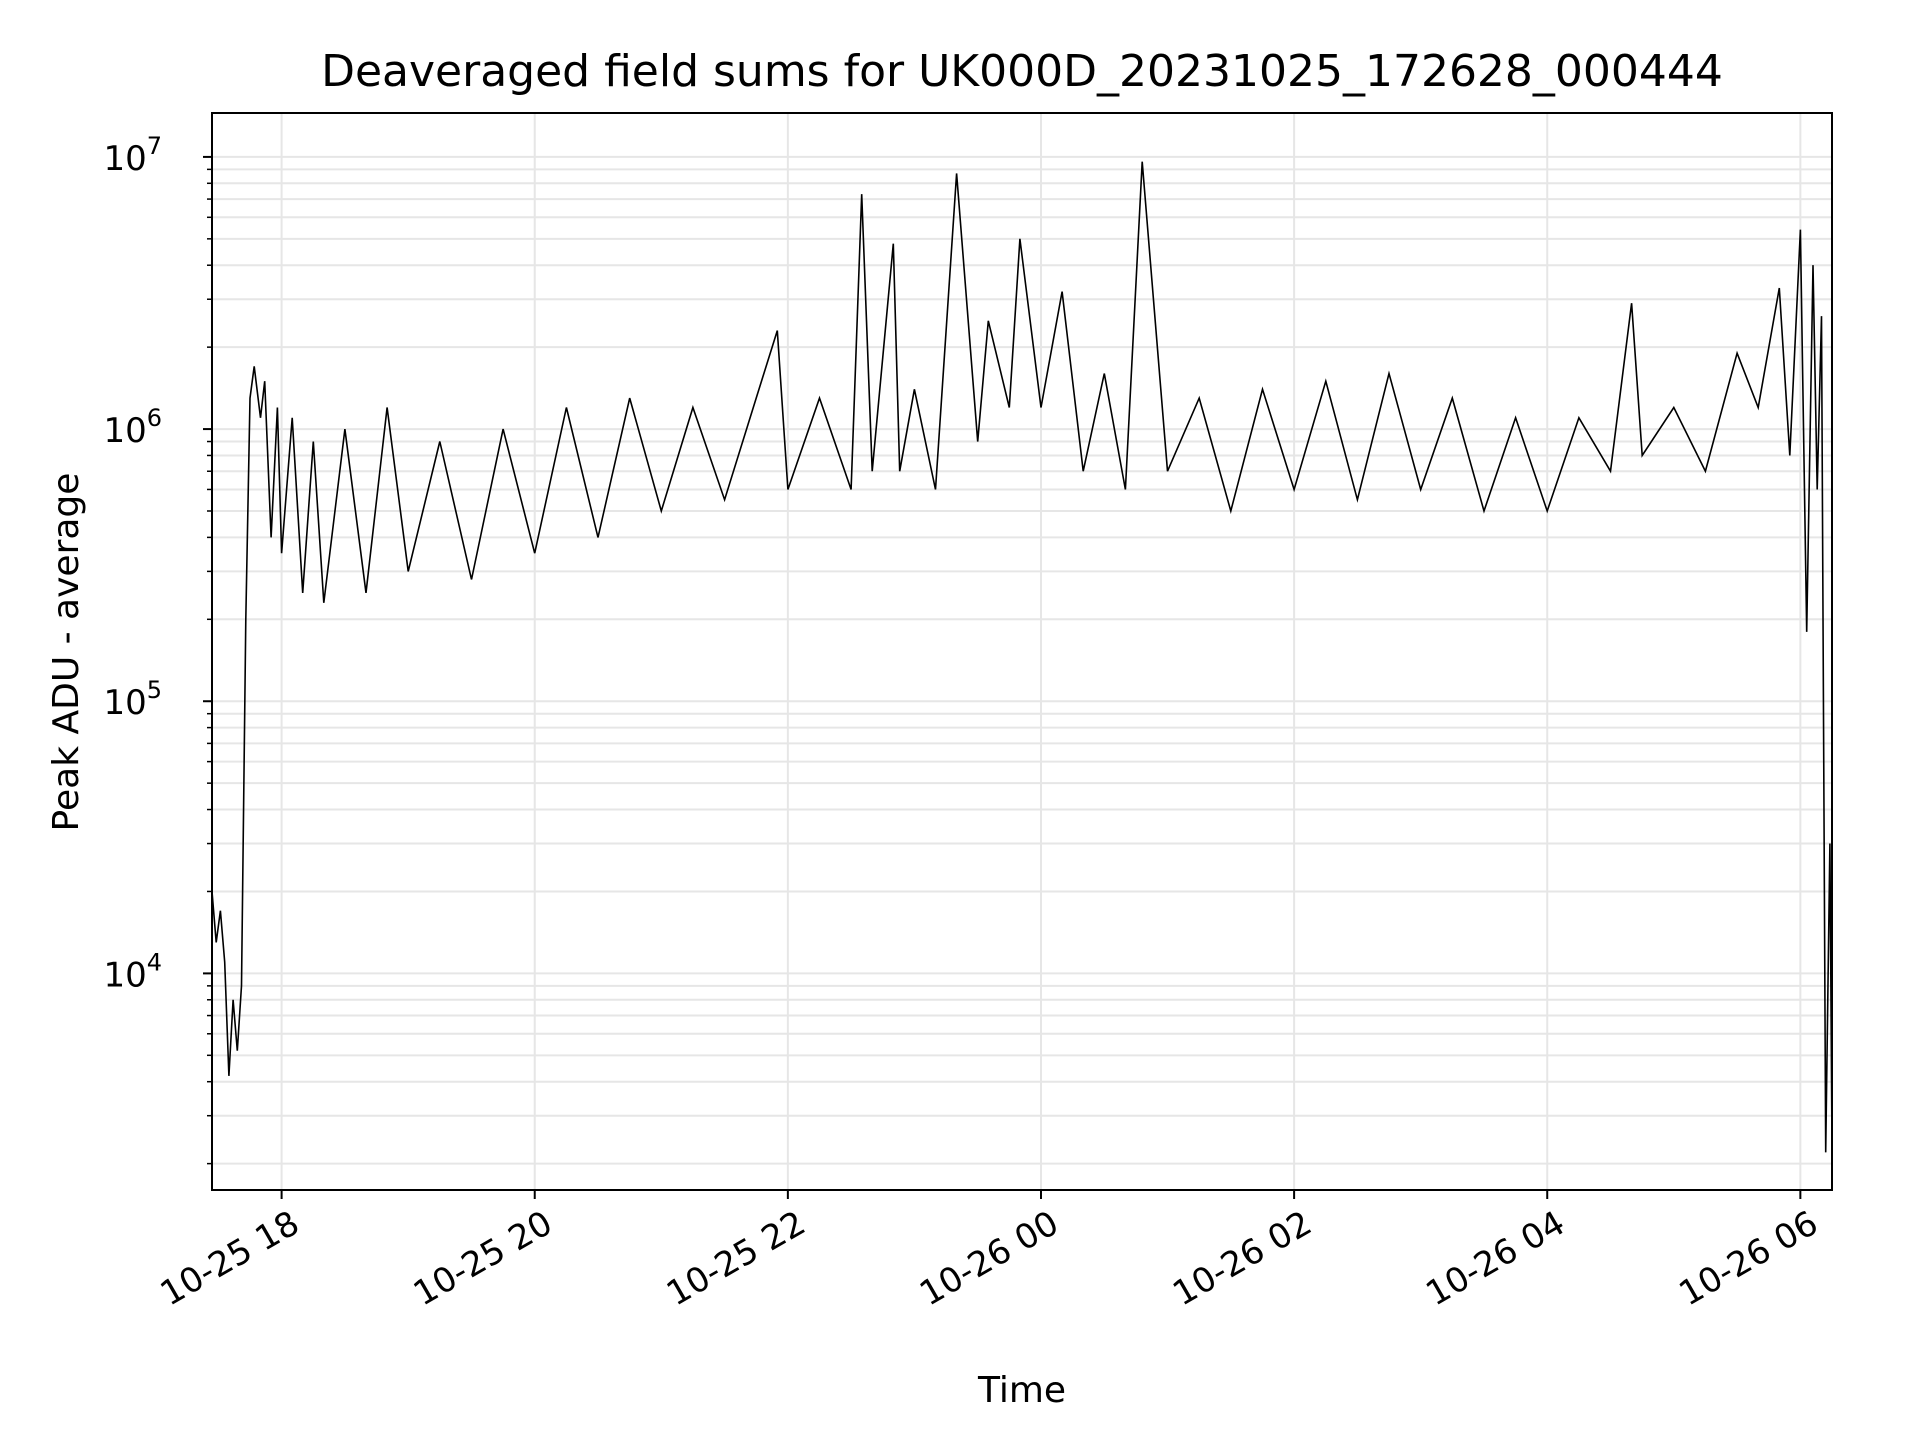 Image resolution: width=1920 pixels, height=1440 pixels. I want to click on x-axis-label: Time, so click(1021, 1390).